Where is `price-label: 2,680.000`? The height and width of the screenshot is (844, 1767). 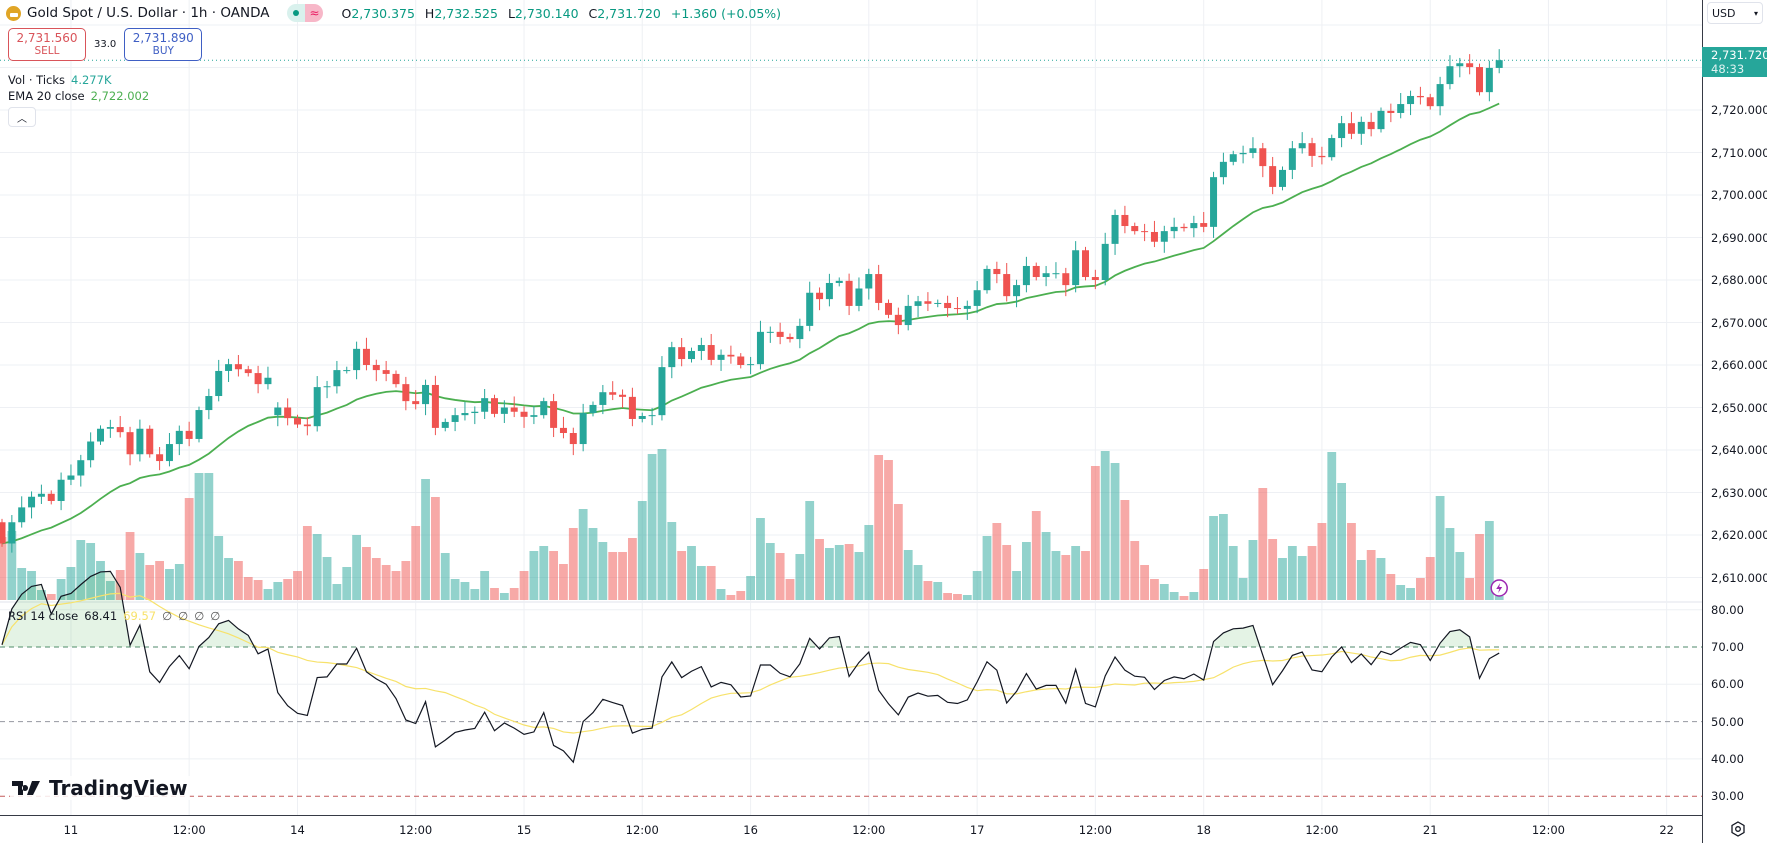
price-label: 2,680.000 is located at coordinates (1739, 280).